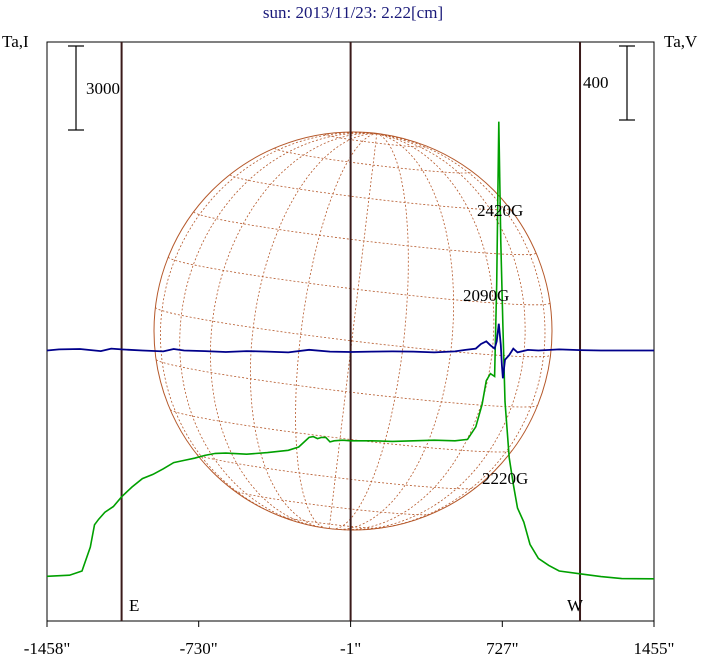 This screenshot has width=706, height=660. I want to click on left-axis-label: Ta,I, so click(15, 41).